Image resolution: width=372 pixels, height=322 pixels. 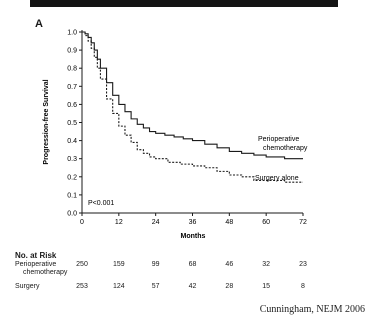 What do you see at coordinates (229, 286) in the screenshot?
I see `risk-count: 28` at bounding box center [229, 286].